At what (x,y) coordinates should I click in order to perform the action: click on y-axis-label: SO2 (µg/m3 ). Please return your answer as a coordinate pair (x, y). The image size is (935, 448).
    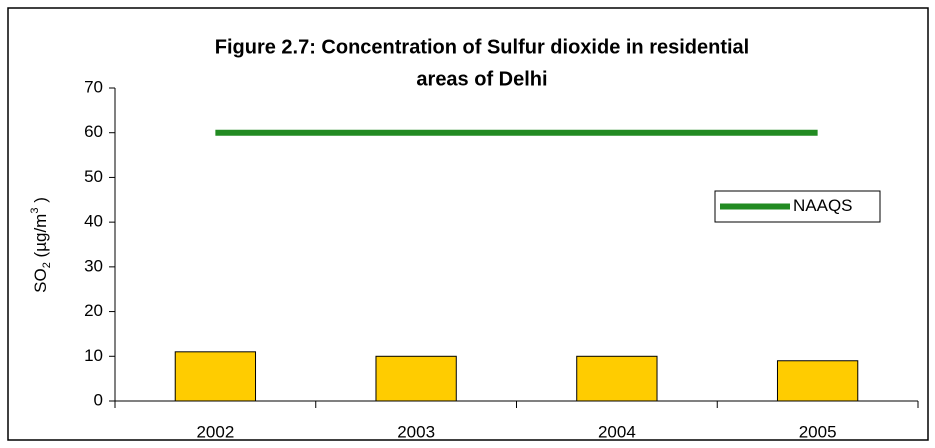
    Looking at the image, I should click on (41, 245).